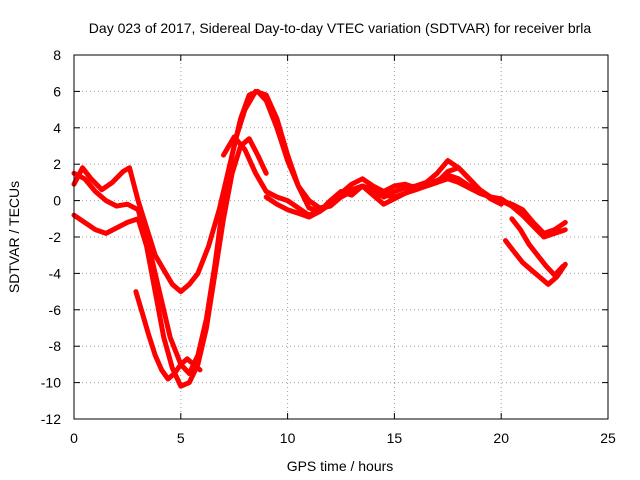 The width and height of the screenshot is (640, 480). I want to click on x-tick-label: 20, so click(501, 438).